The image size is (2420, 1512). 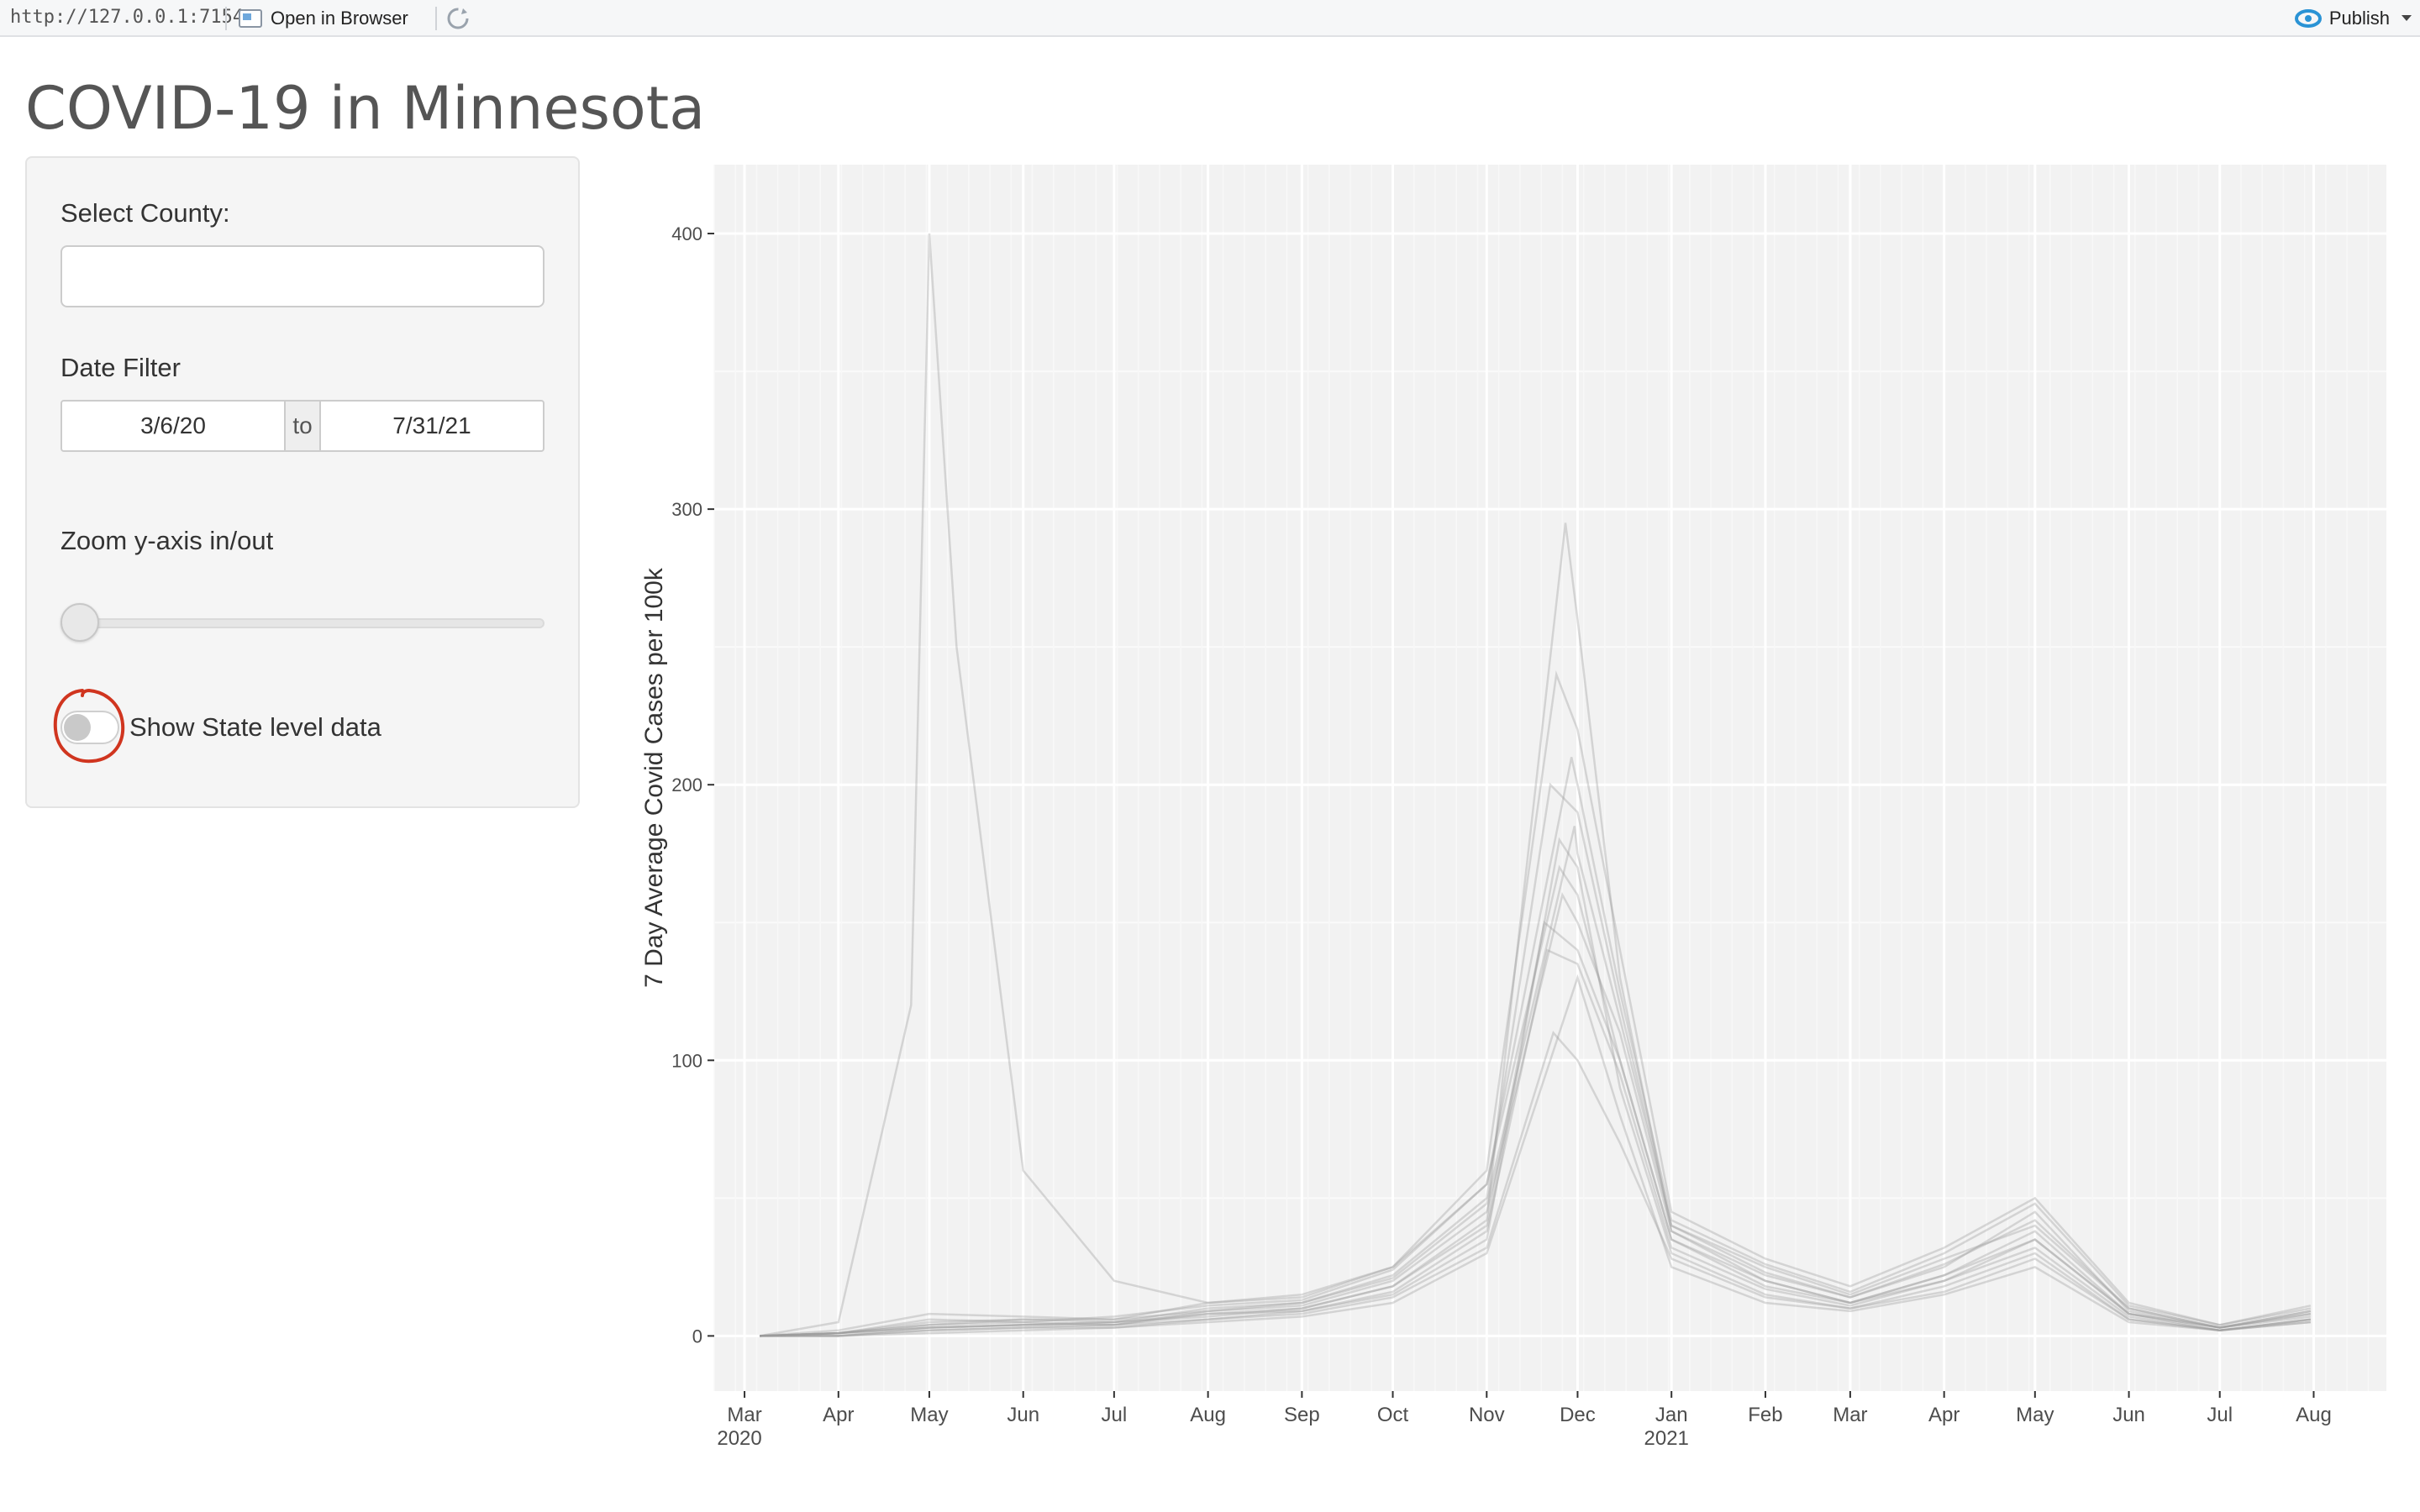 I want to click on open-in-browser-button: Open in Browser, so click(x=323, y=18).